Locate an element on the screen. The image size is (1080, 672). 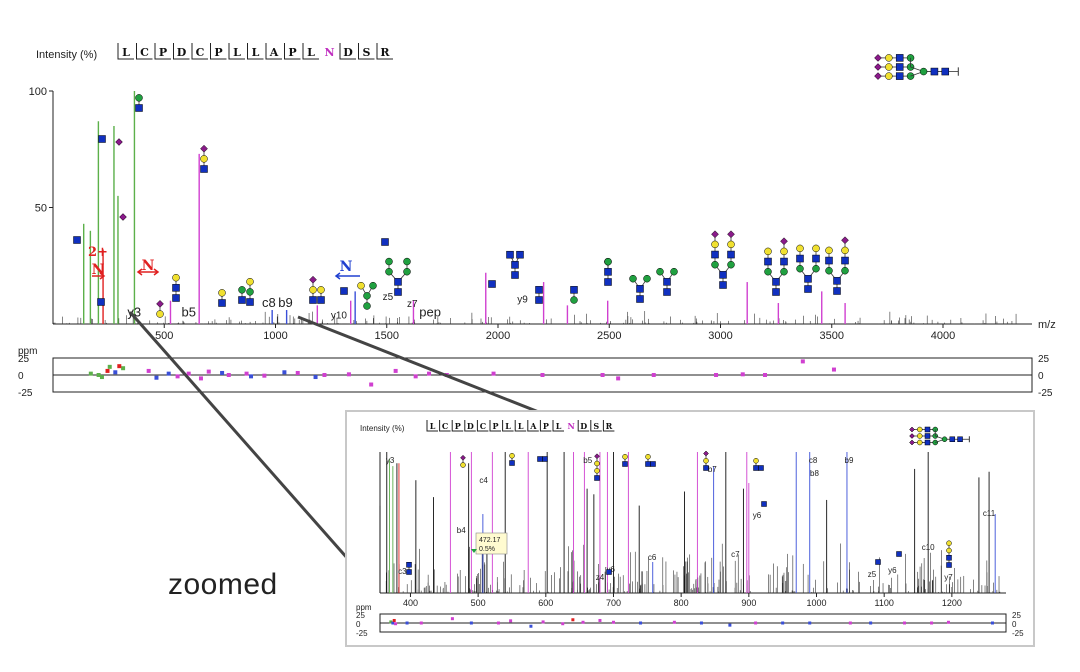
ppm-tick-right: -25 is located at coordinates (1045, 393).